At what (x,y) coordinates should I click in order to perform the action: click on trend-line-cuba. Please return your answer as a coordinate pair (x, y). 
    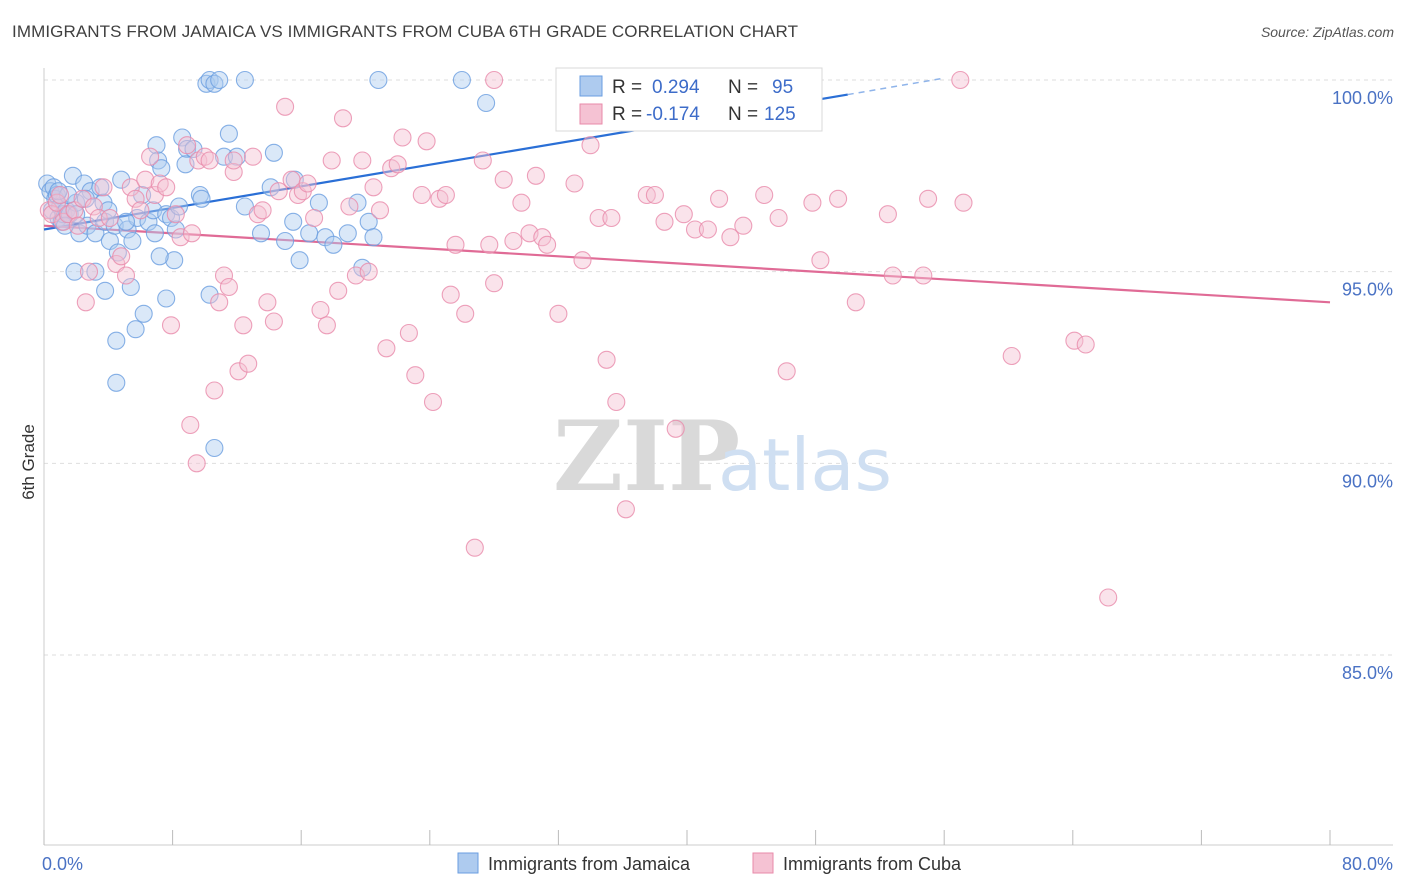
    Looking at the image, I should click on (687, 264).